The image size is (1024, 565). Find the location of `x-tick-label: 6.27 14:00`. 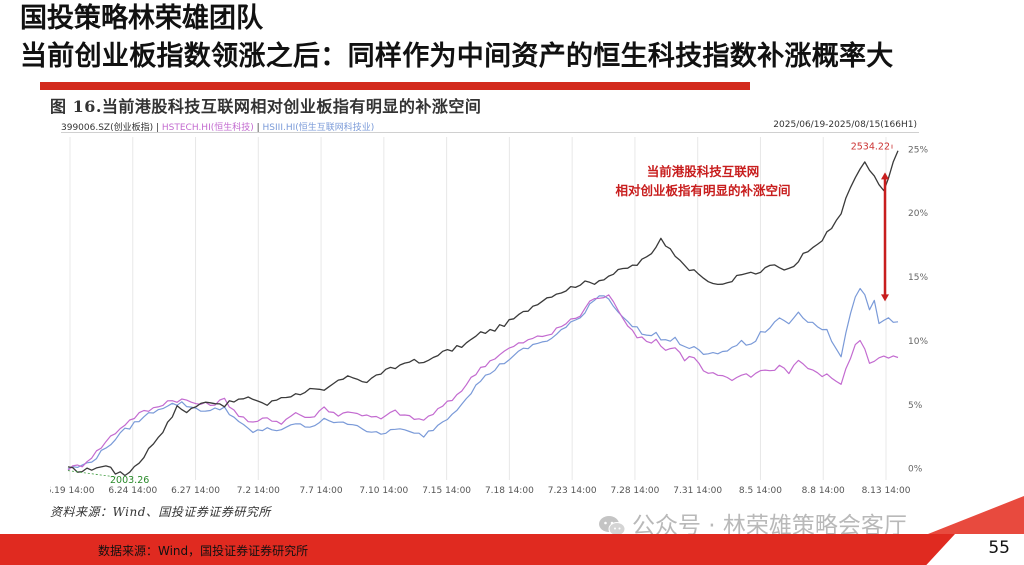

x-tick-label: 6.27 14:00 is located at coordinates (195, 491).